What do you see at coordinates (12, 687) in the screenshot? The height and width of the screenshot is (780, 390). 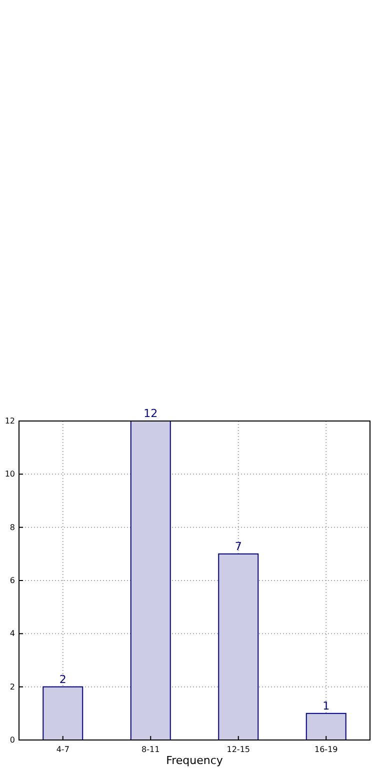 I see `y-tick-label: 2` at bounding box center [12, 687].